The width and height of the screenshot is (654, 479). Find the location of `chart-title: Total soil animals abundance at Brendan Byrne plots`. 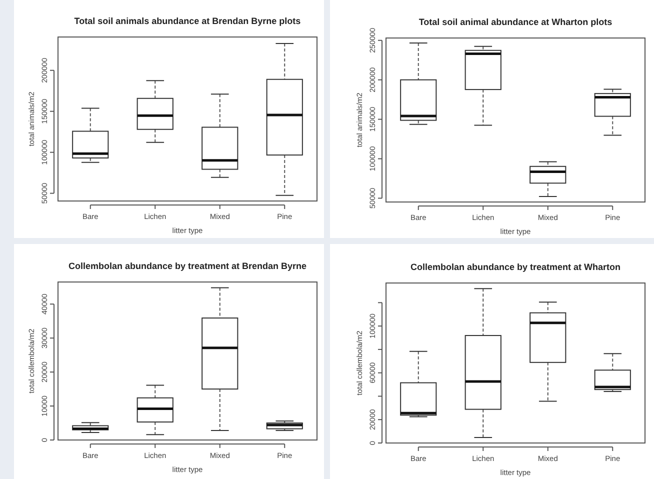

chart-title: Total soil animals abundance at Brendan Byrne plots is located at coordinates (187, 21).